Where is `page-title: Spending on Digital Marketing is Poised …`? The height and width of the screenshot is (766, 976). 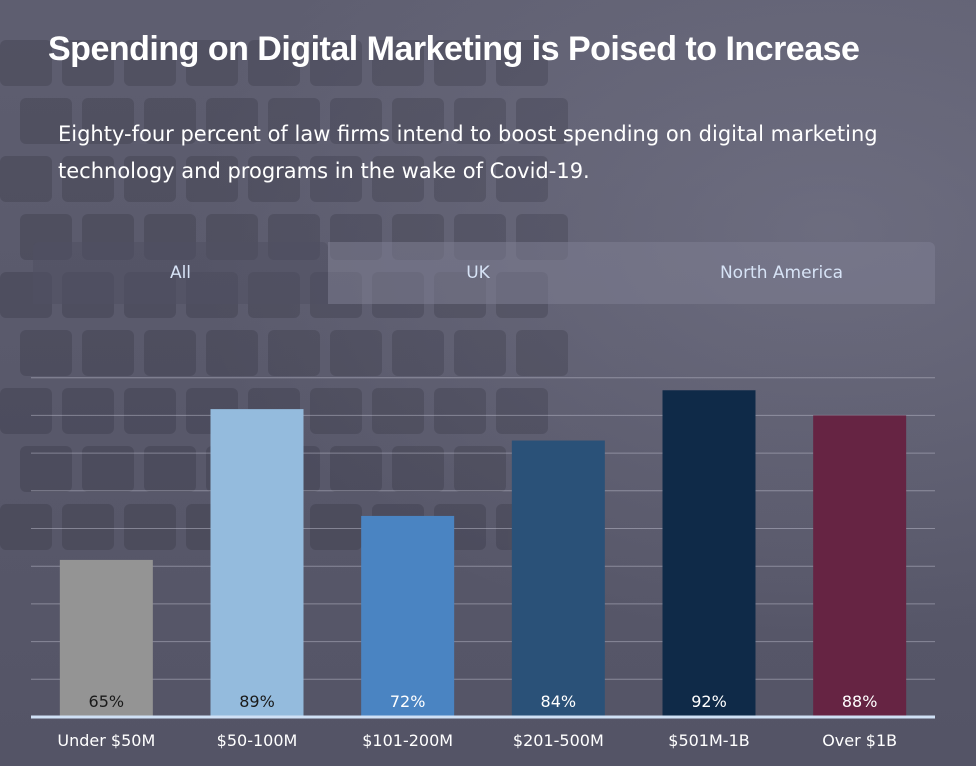 page-title: Spending on Digital Marketing is Poised … is located at coordinates (454, 49).